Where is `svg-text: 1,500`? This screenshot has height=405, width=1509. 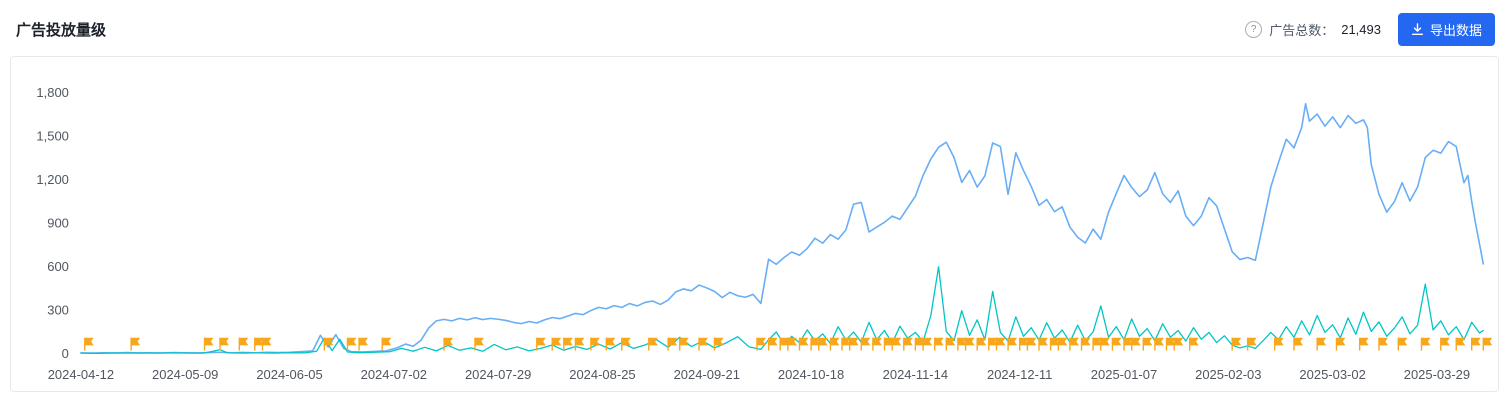
svg-text: 1,500 is located at coordinates (52, 136).